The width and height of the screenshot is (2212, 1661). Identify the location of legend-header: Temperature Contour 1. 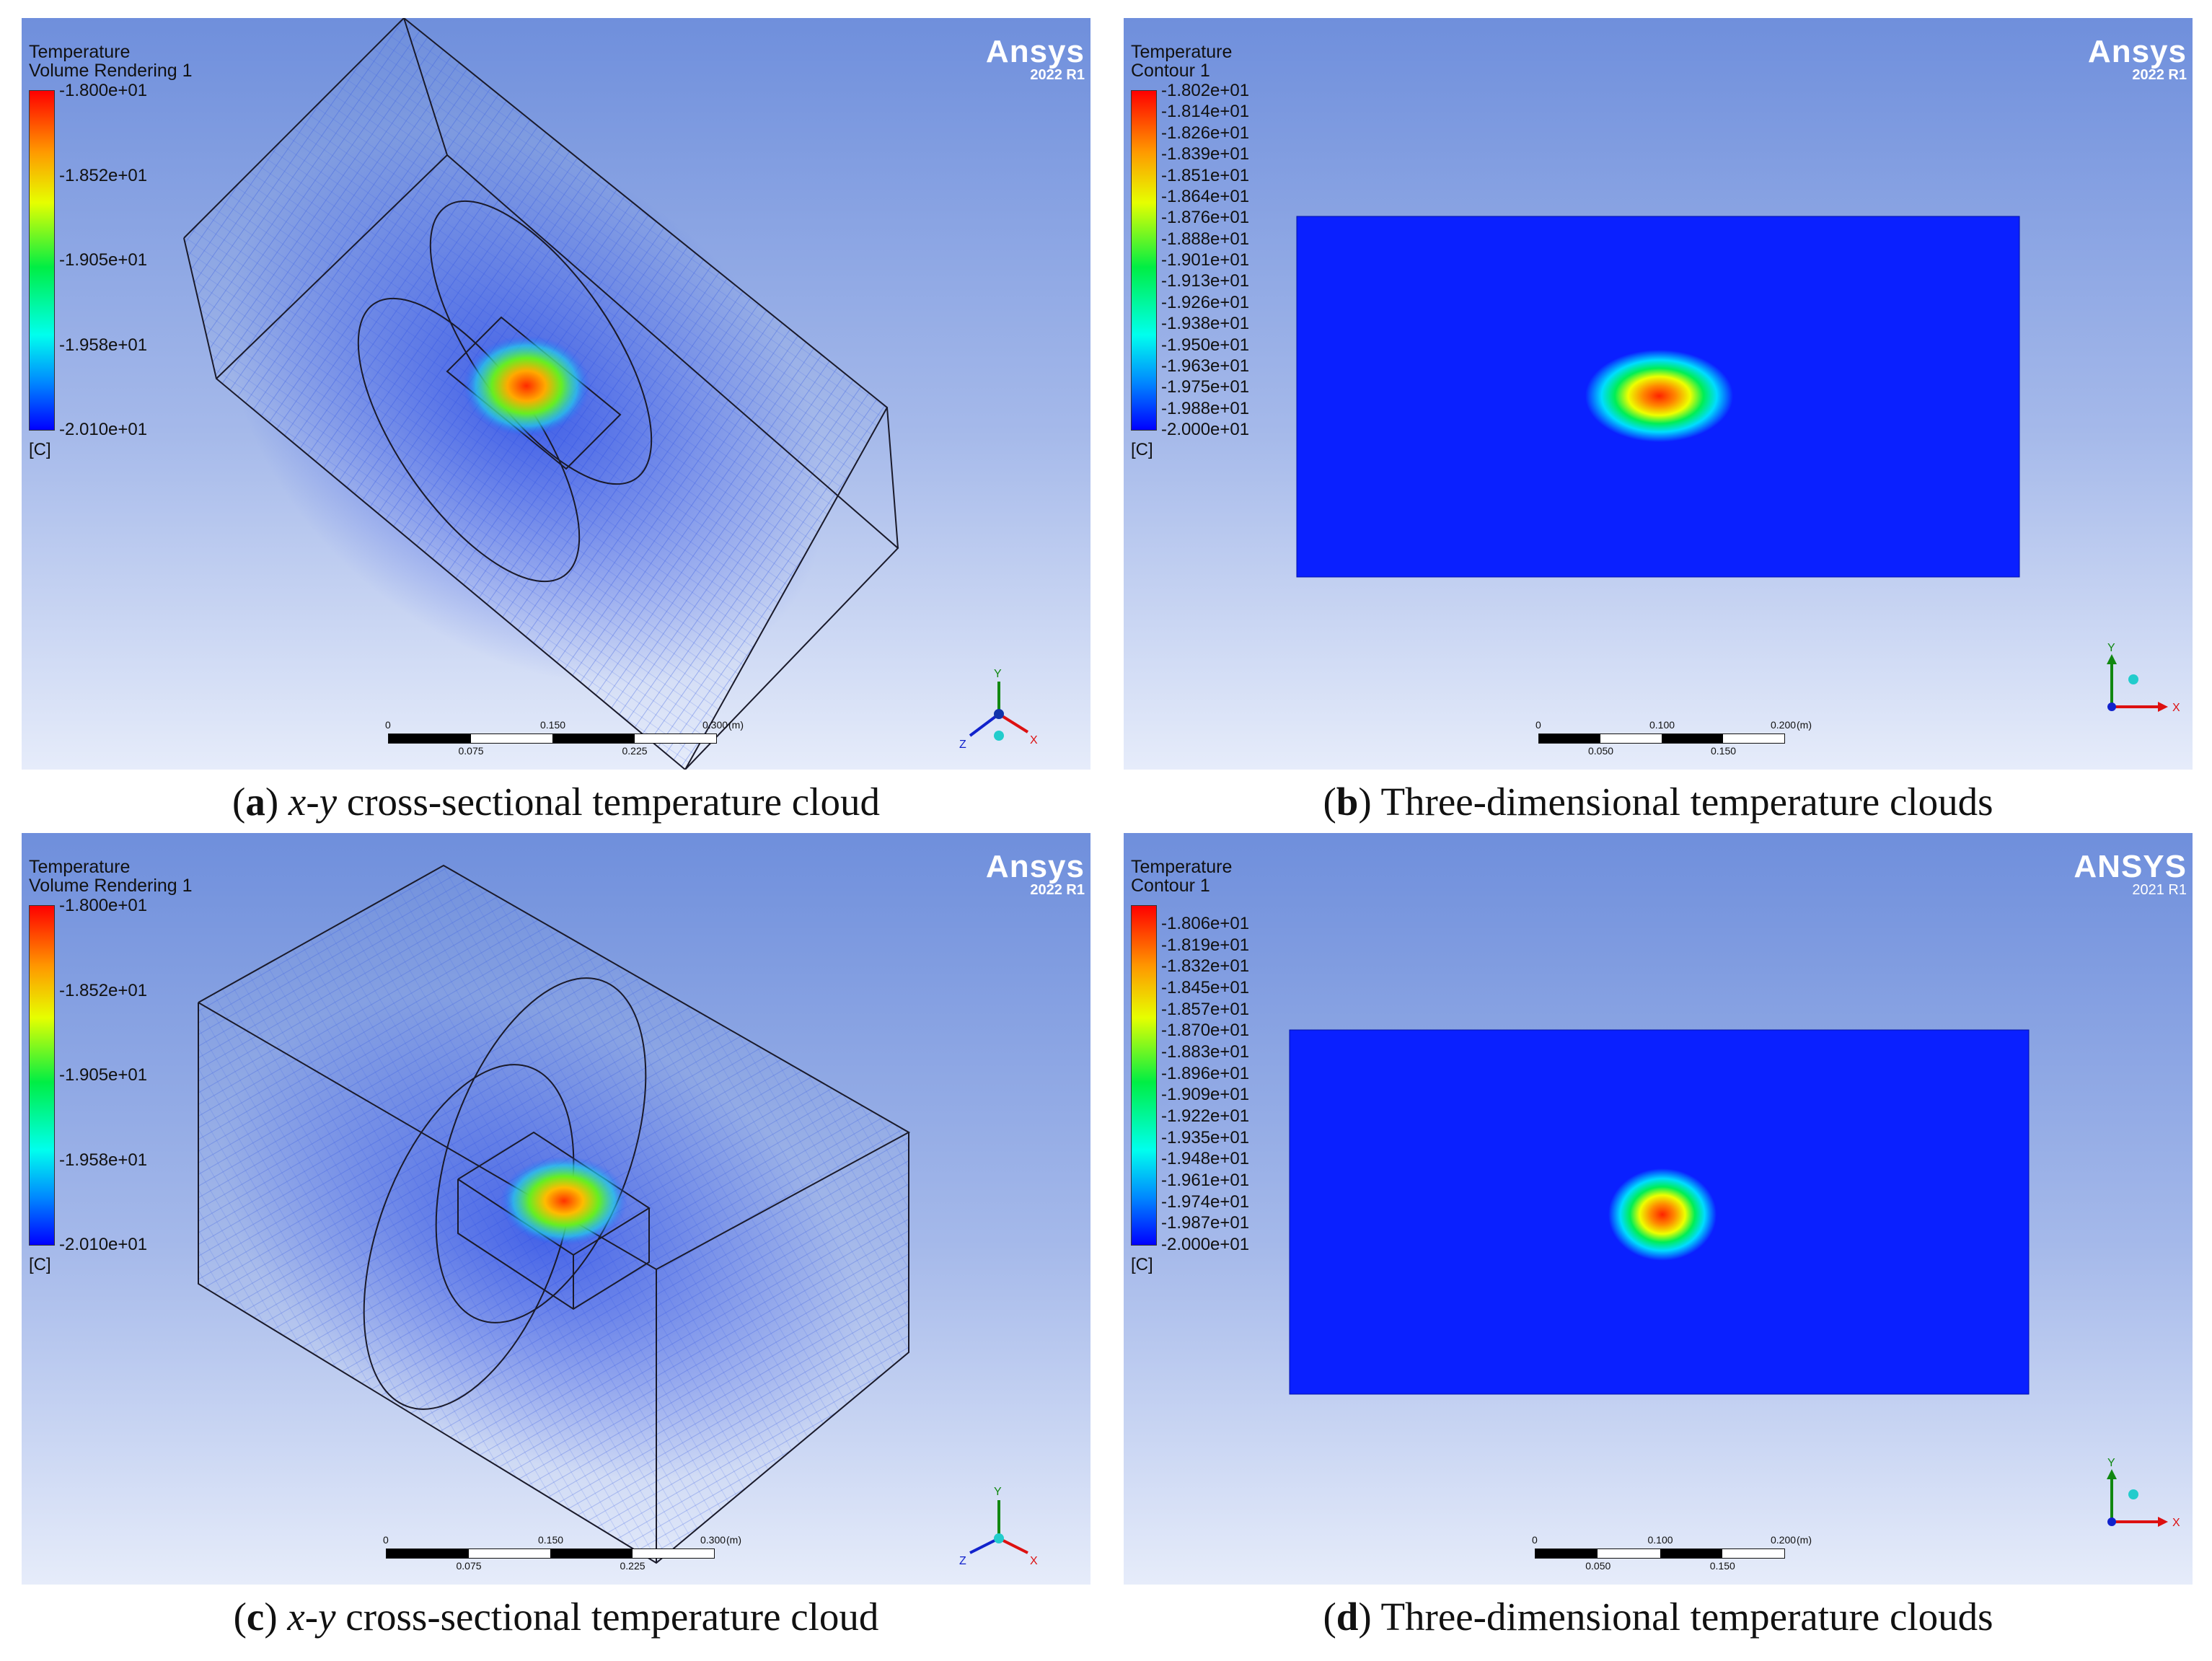
(1181, 876).